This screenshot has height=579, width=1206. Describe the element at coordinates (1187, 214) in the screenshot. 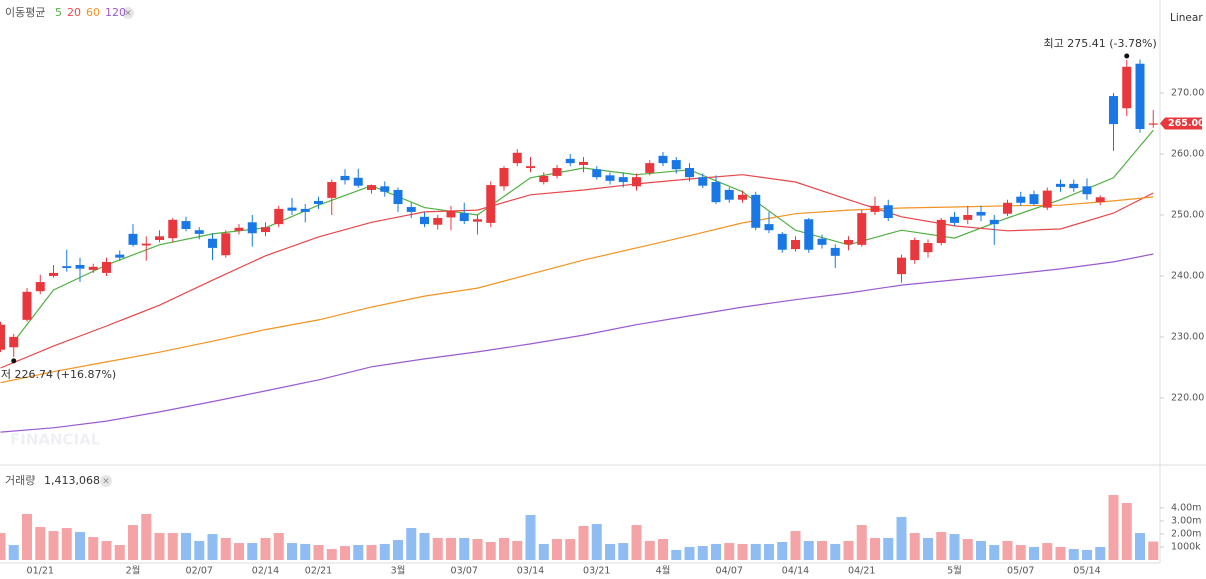

I see `y-tick-label: 250.00` at that location.